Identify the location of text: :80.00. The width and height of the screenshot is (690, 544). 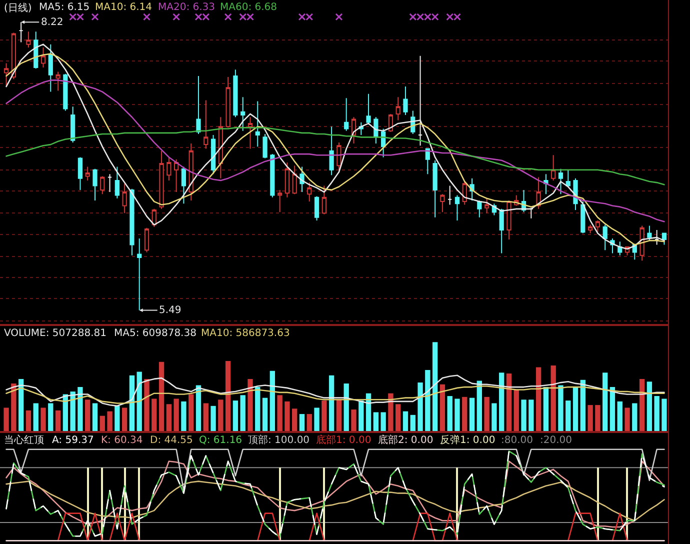
(517, 440).